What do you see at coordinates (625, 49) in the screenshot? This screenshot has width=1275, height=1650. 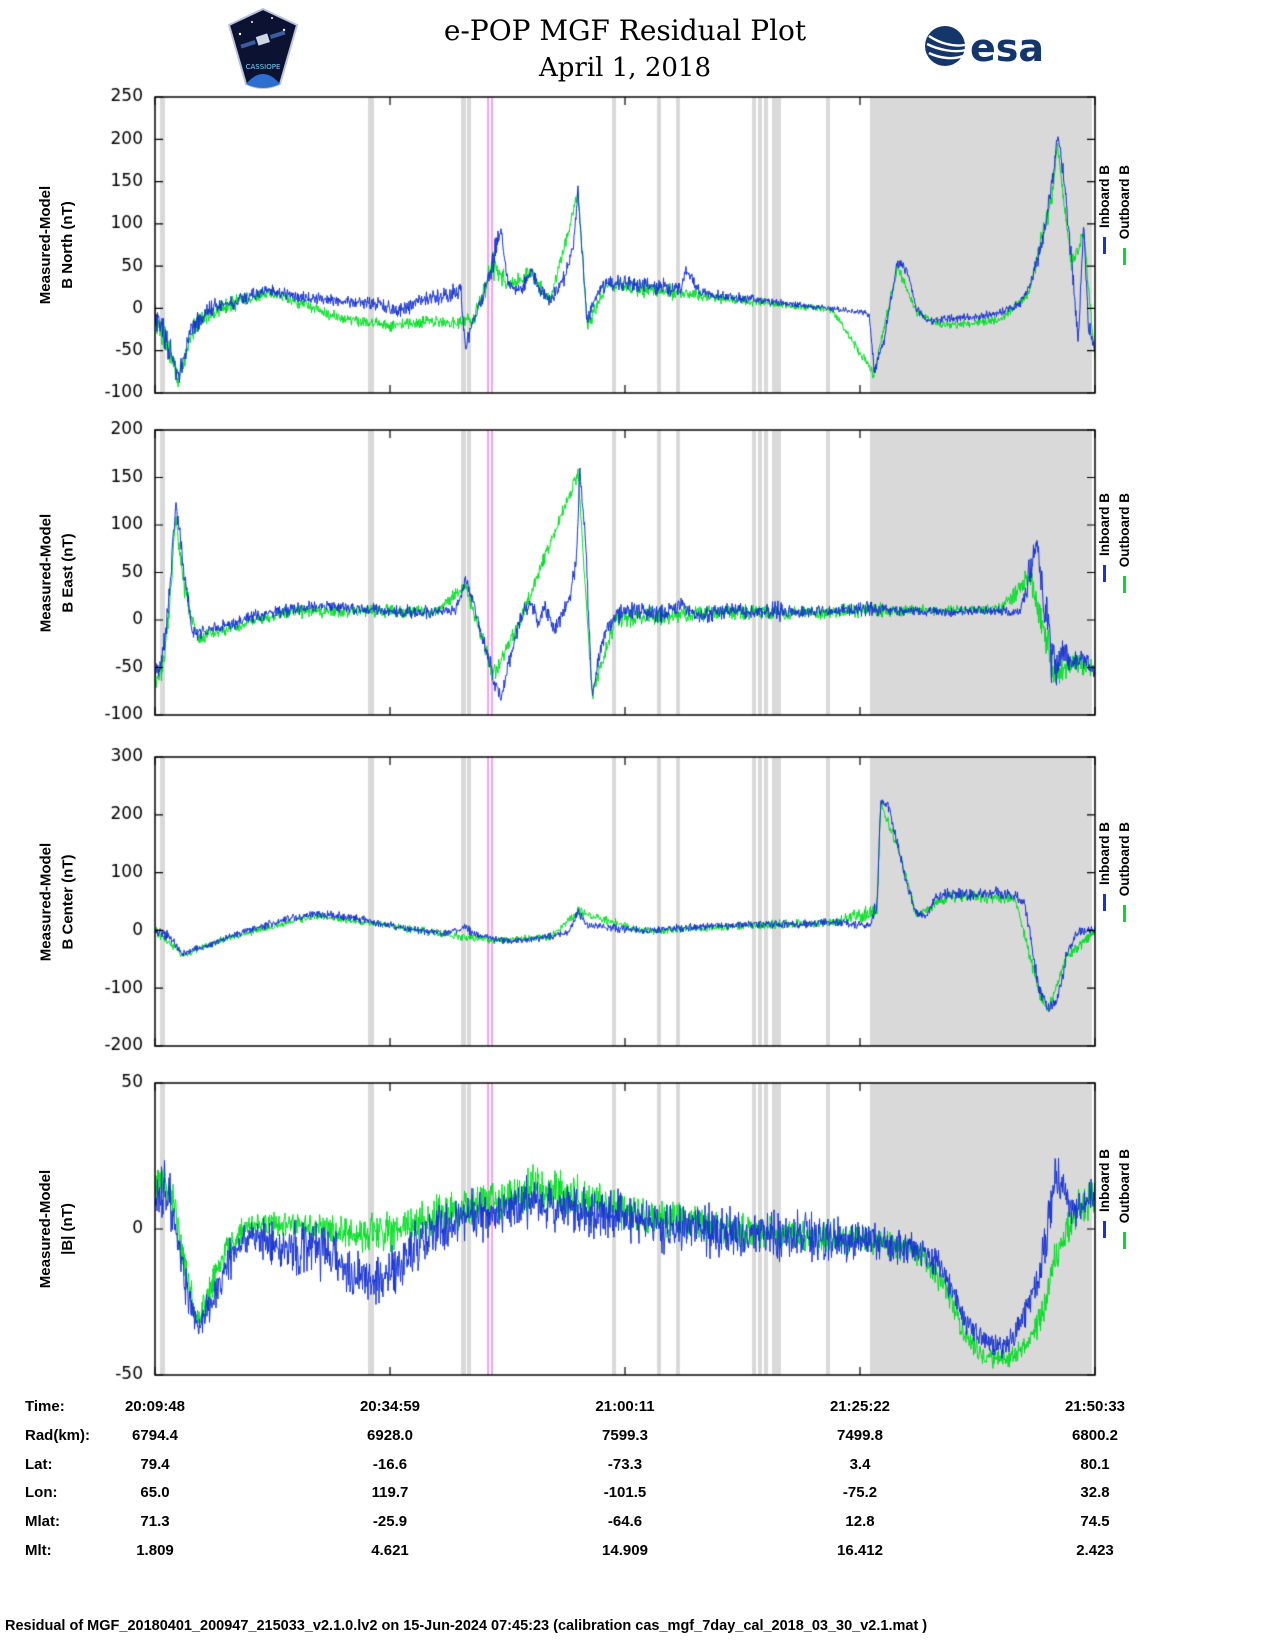 I see `title-block: e-POP MGF Residual Plot April 1, 2018` at bounding box center [625, 49].